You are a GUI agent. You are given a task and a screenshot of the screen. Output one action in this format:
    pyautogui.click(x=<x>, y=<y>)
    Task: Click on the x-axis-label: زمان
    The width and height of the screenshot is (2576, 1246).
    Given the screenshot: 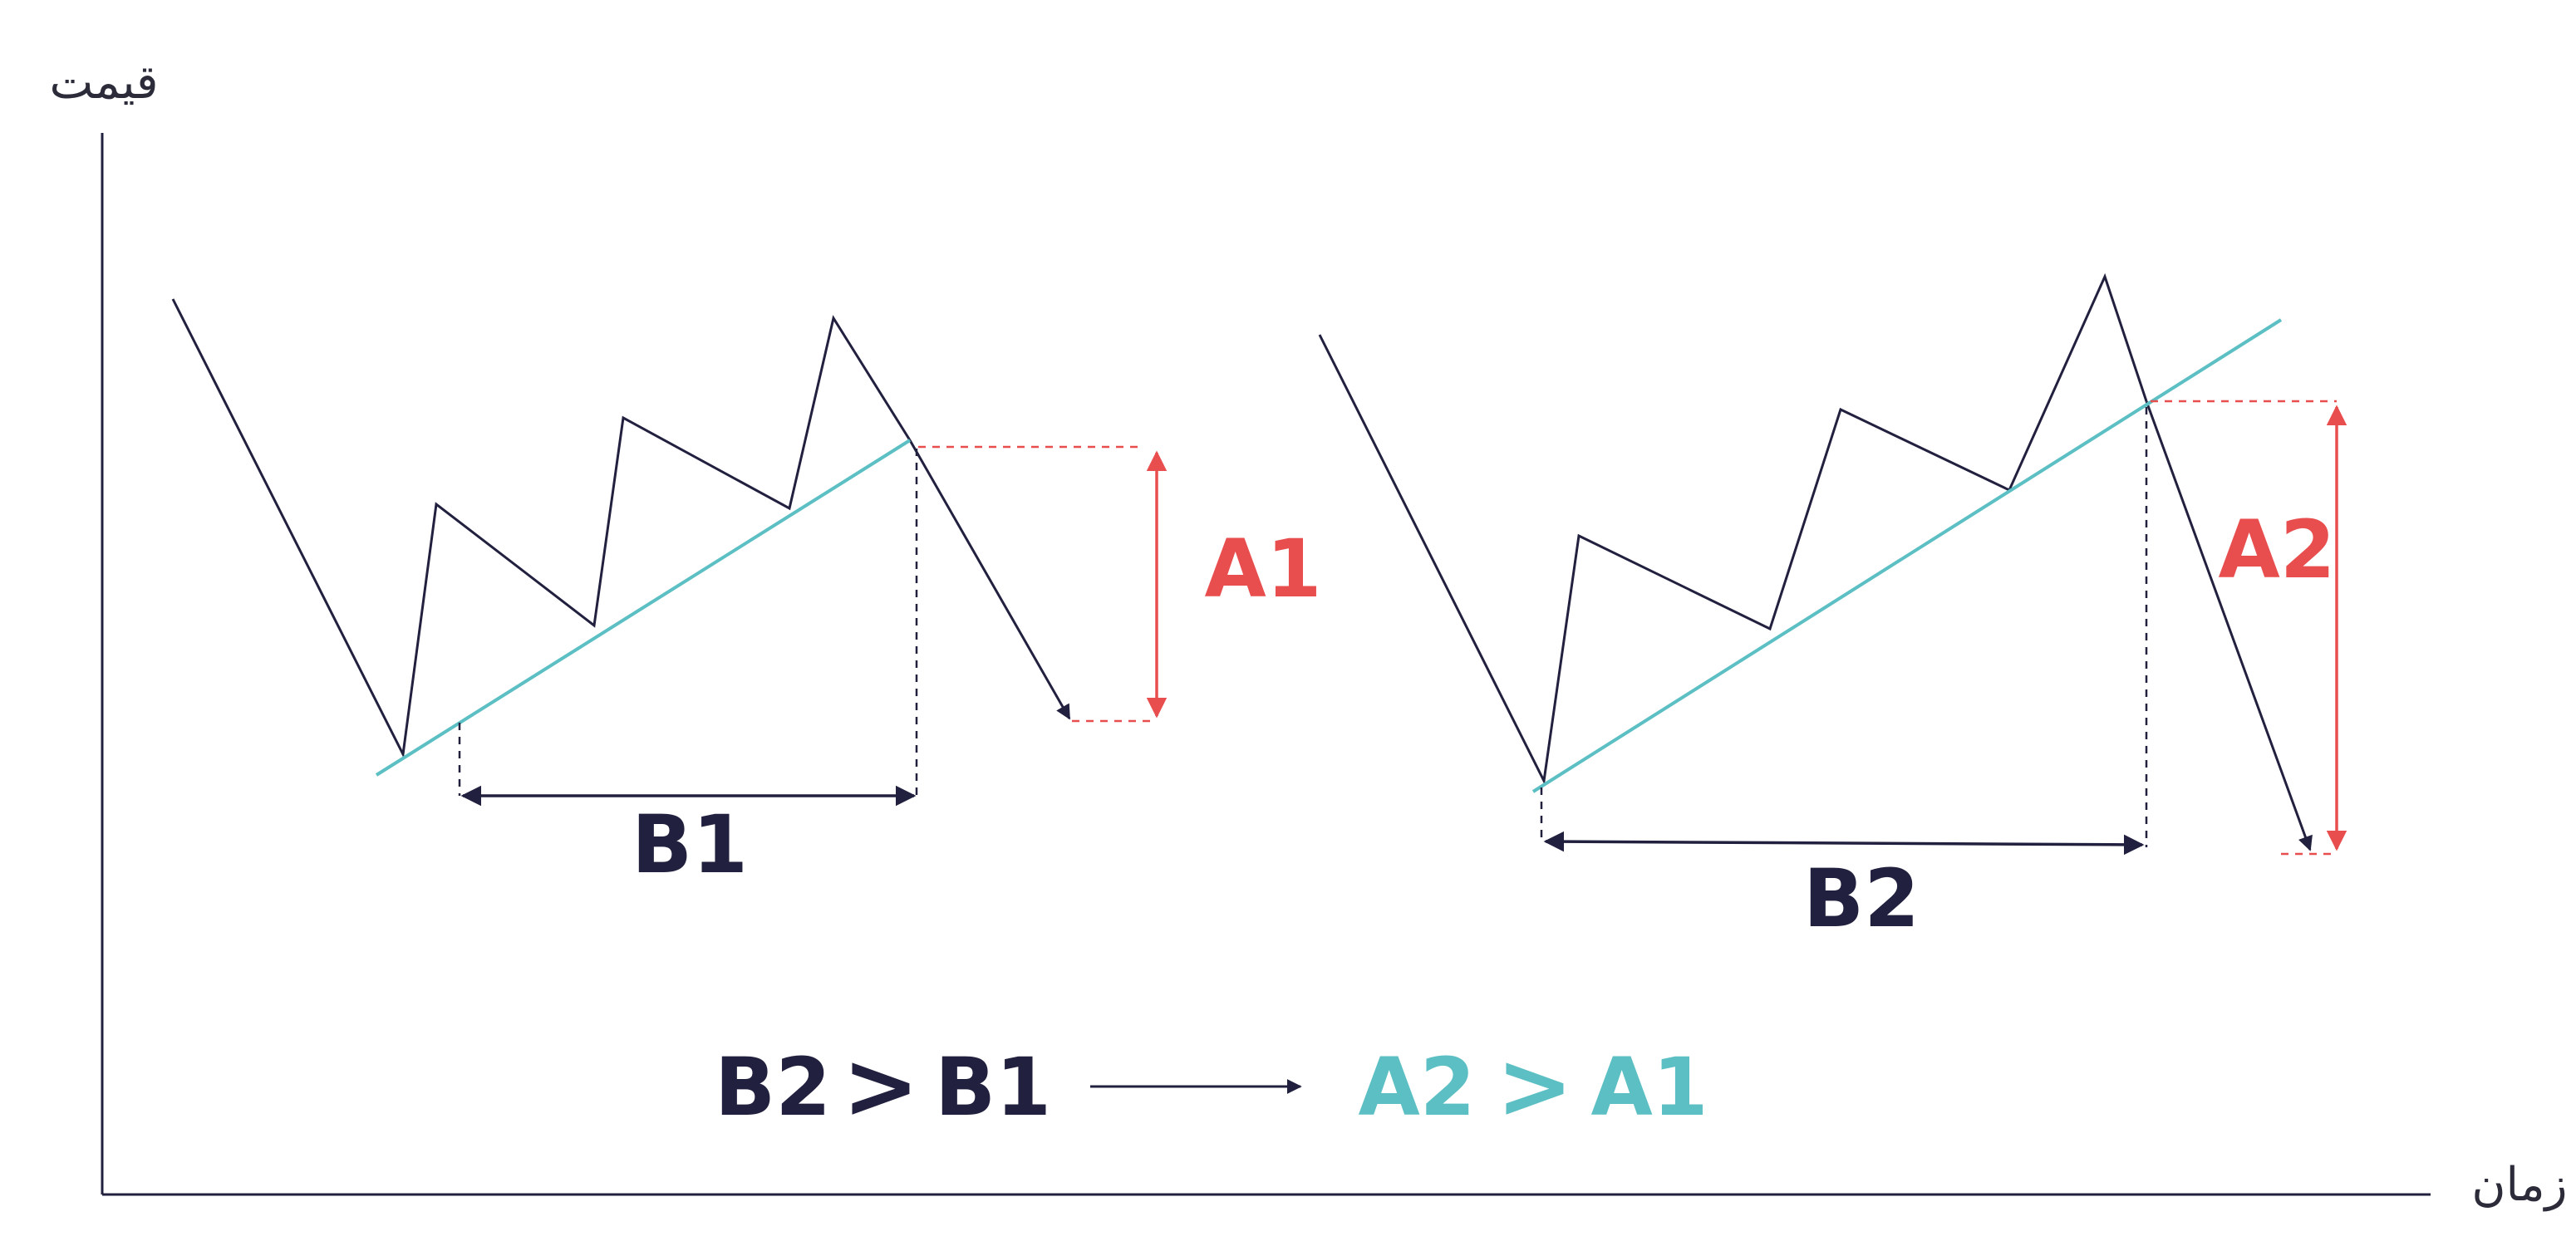 What is the action you would take?
    pyautogui.click(x=2519, y=1185)
    